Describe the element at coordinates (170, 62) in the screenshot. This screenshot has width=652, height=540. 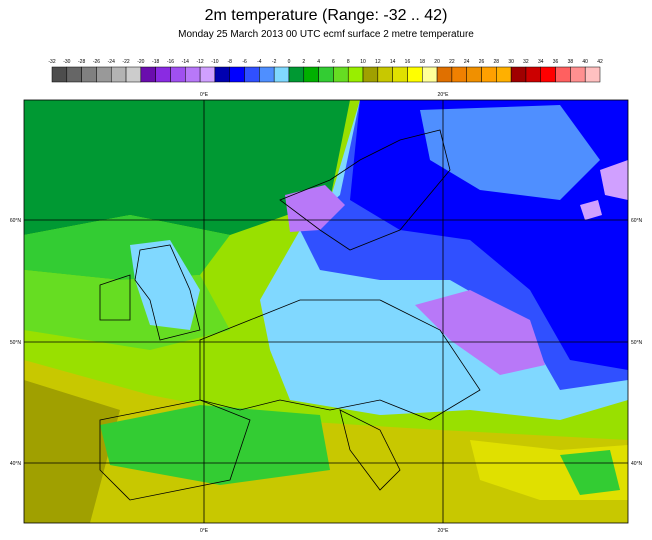
I see `colorbar-label: -16` at that location.